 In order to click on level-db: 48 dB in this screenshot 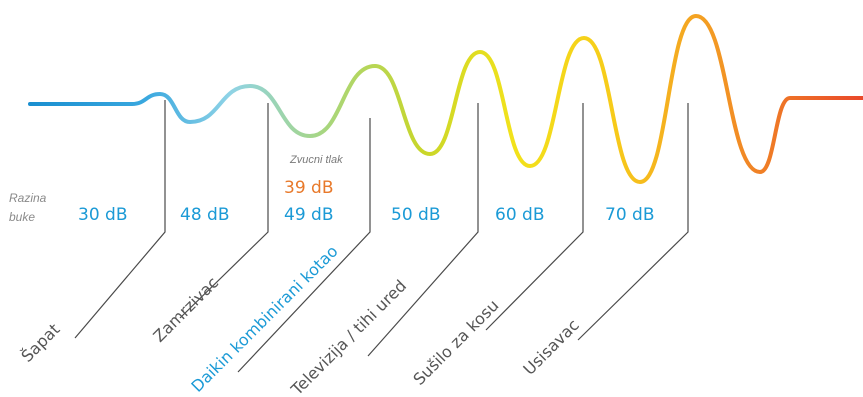, I will do `click(205, 215)`.